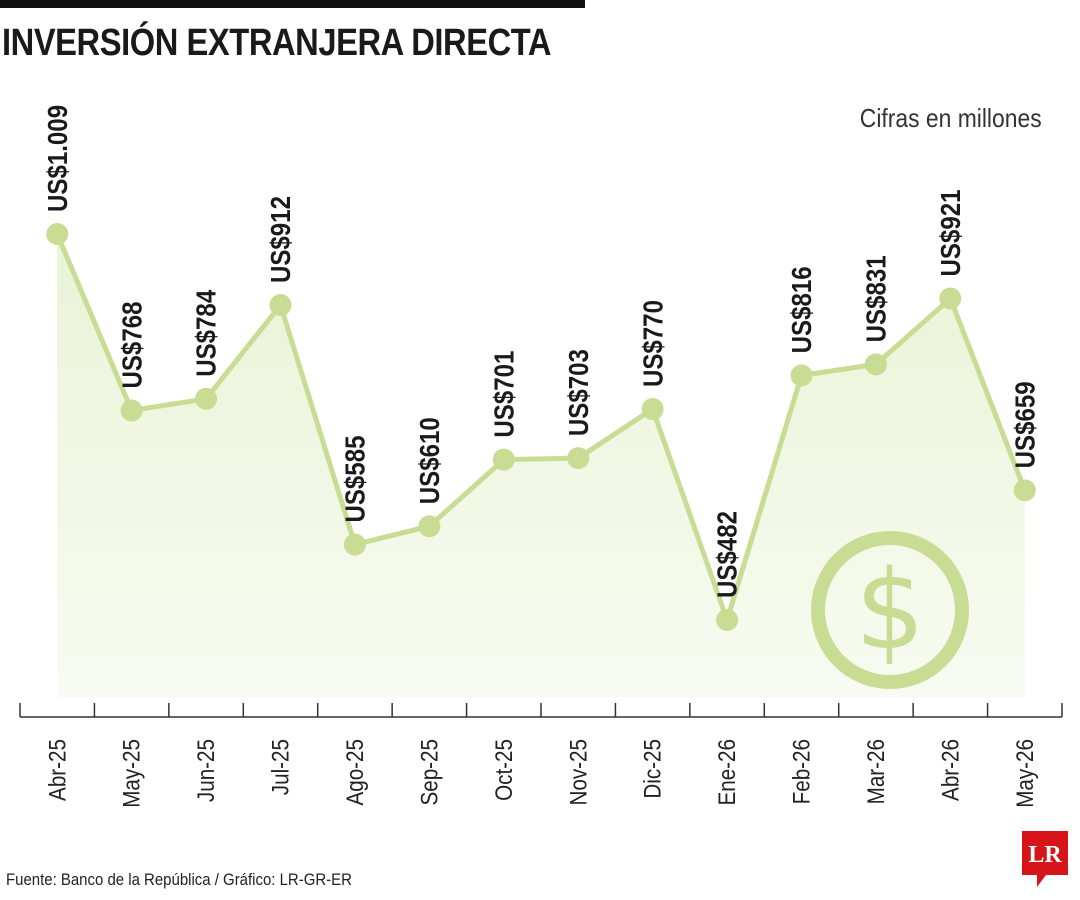 Image resolution: width=1080 pixels, height=900 pixels. Describe the element at coordinates (206, 332) in the screenshot. I see `data-label: US$784` at that location.